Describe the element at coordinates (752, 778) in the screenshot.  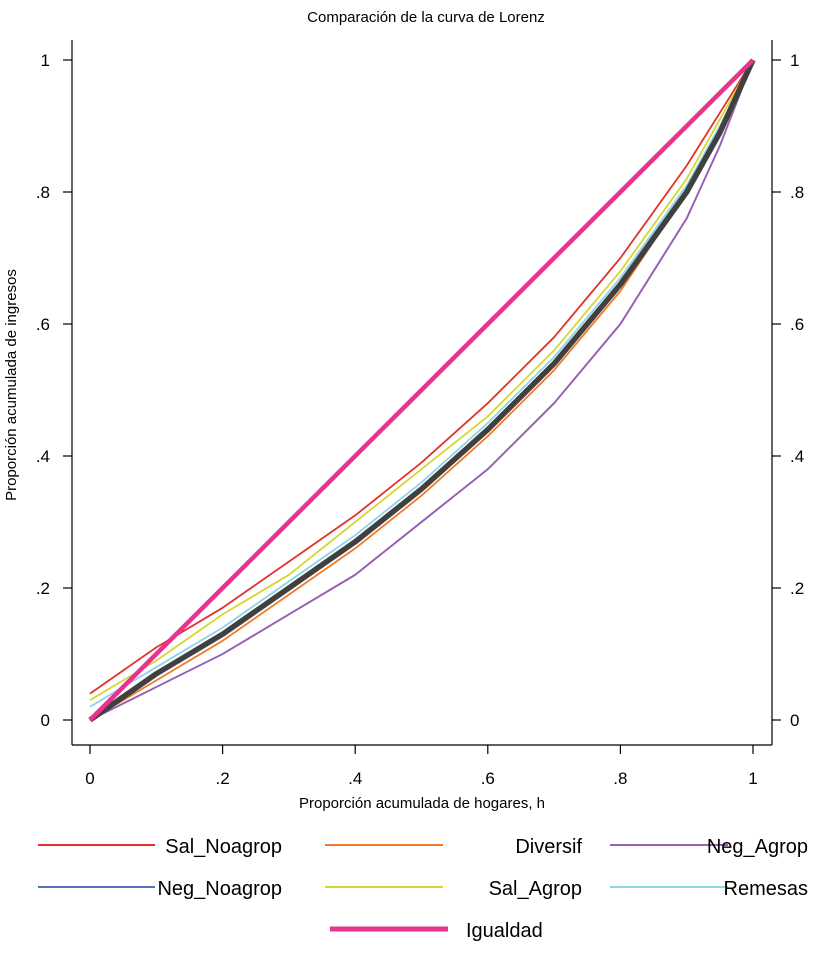
I see `x-tick-label: 1` at that location.